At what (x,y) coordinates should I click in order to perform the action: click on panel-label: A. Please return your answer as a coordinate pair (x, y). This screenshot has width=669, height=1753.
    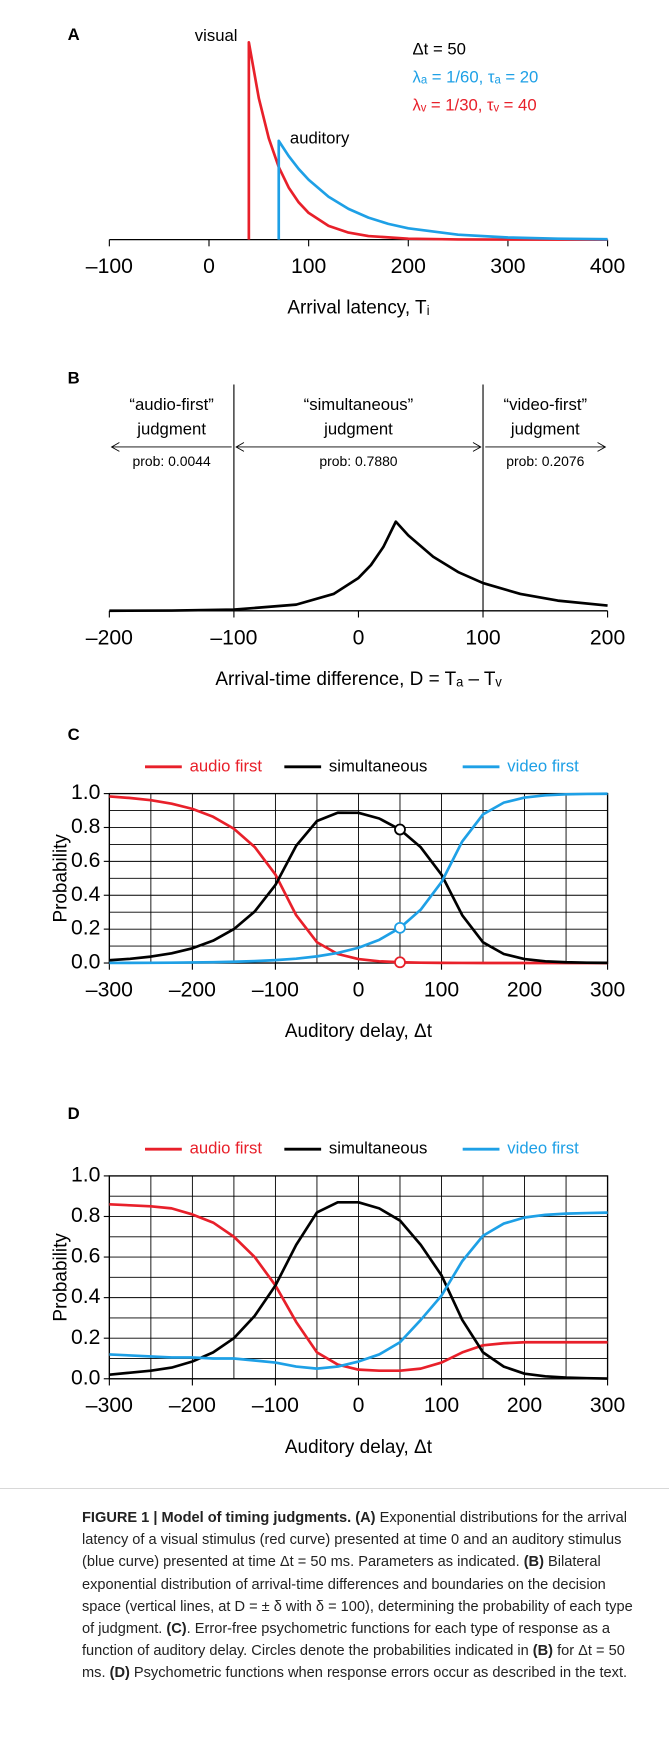
    Looking at the image, I should click on (74, 34).